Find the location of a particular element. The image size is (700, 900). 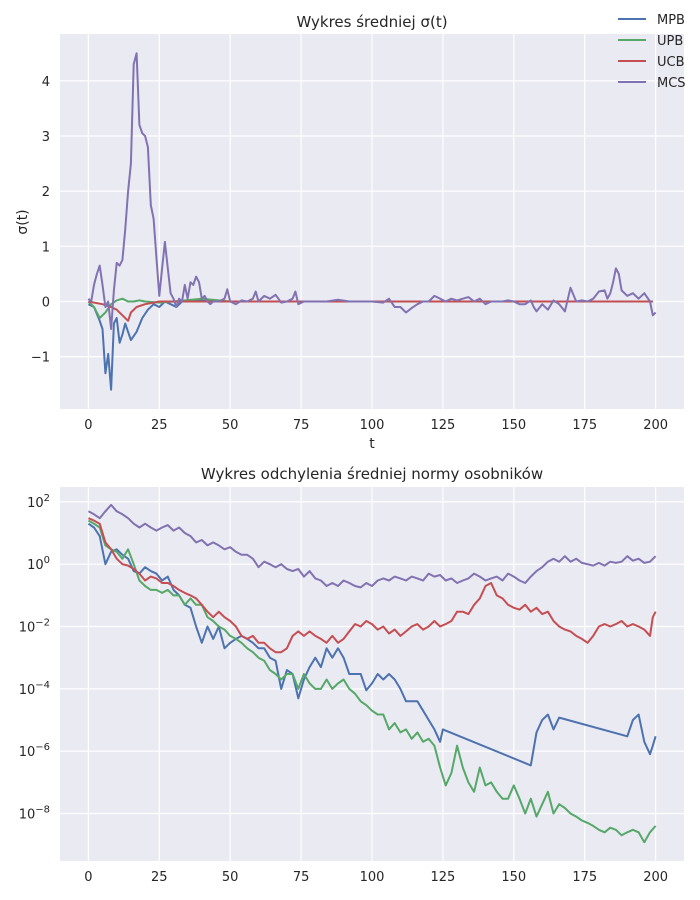

x-tick-label-bottom: 150 is located at coordinates (513, 877).